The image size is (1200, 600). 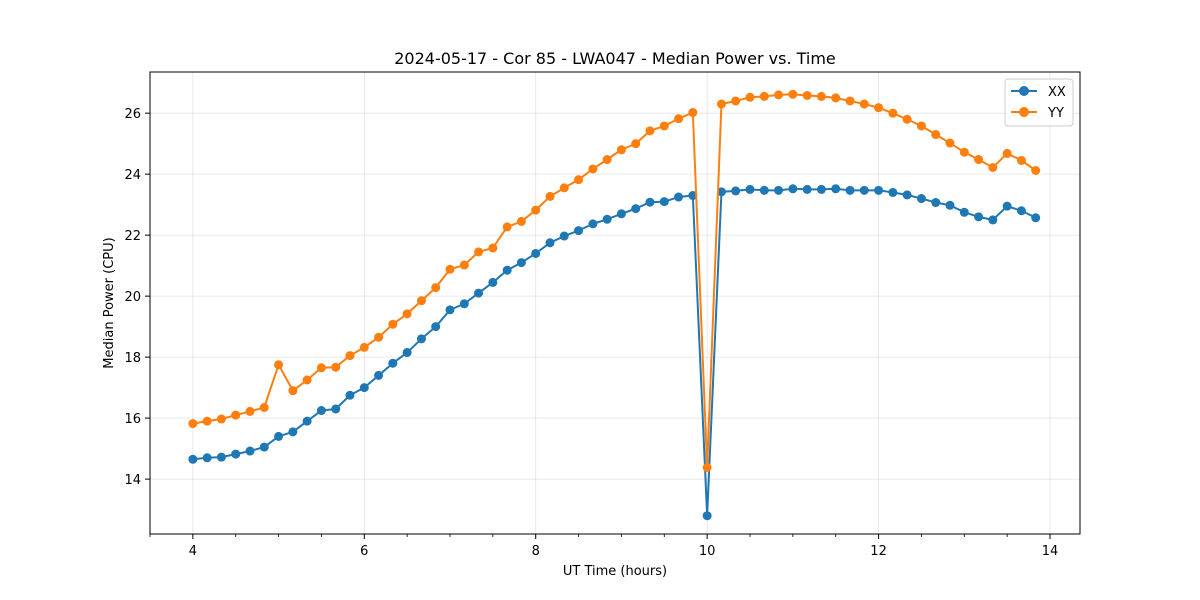 I want to click on x-tick-label: 8, so click(x=536, y=551).